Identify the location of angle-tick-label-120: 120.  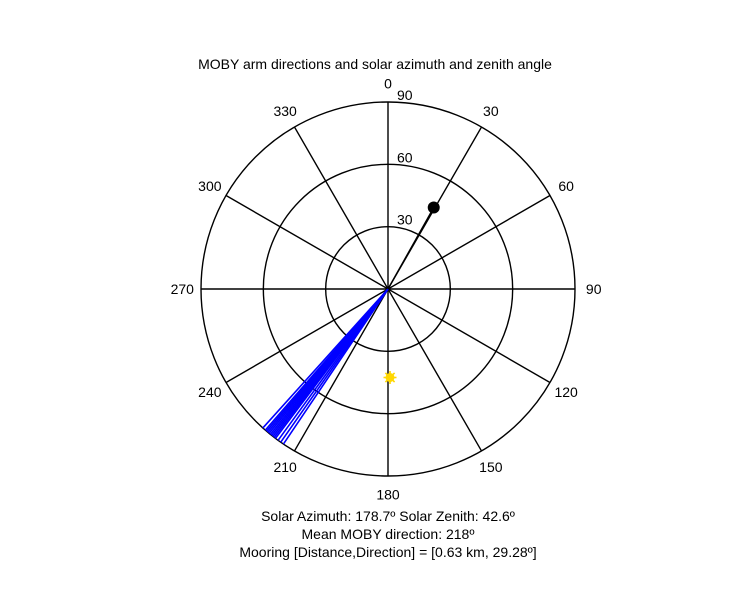
(566, 392).